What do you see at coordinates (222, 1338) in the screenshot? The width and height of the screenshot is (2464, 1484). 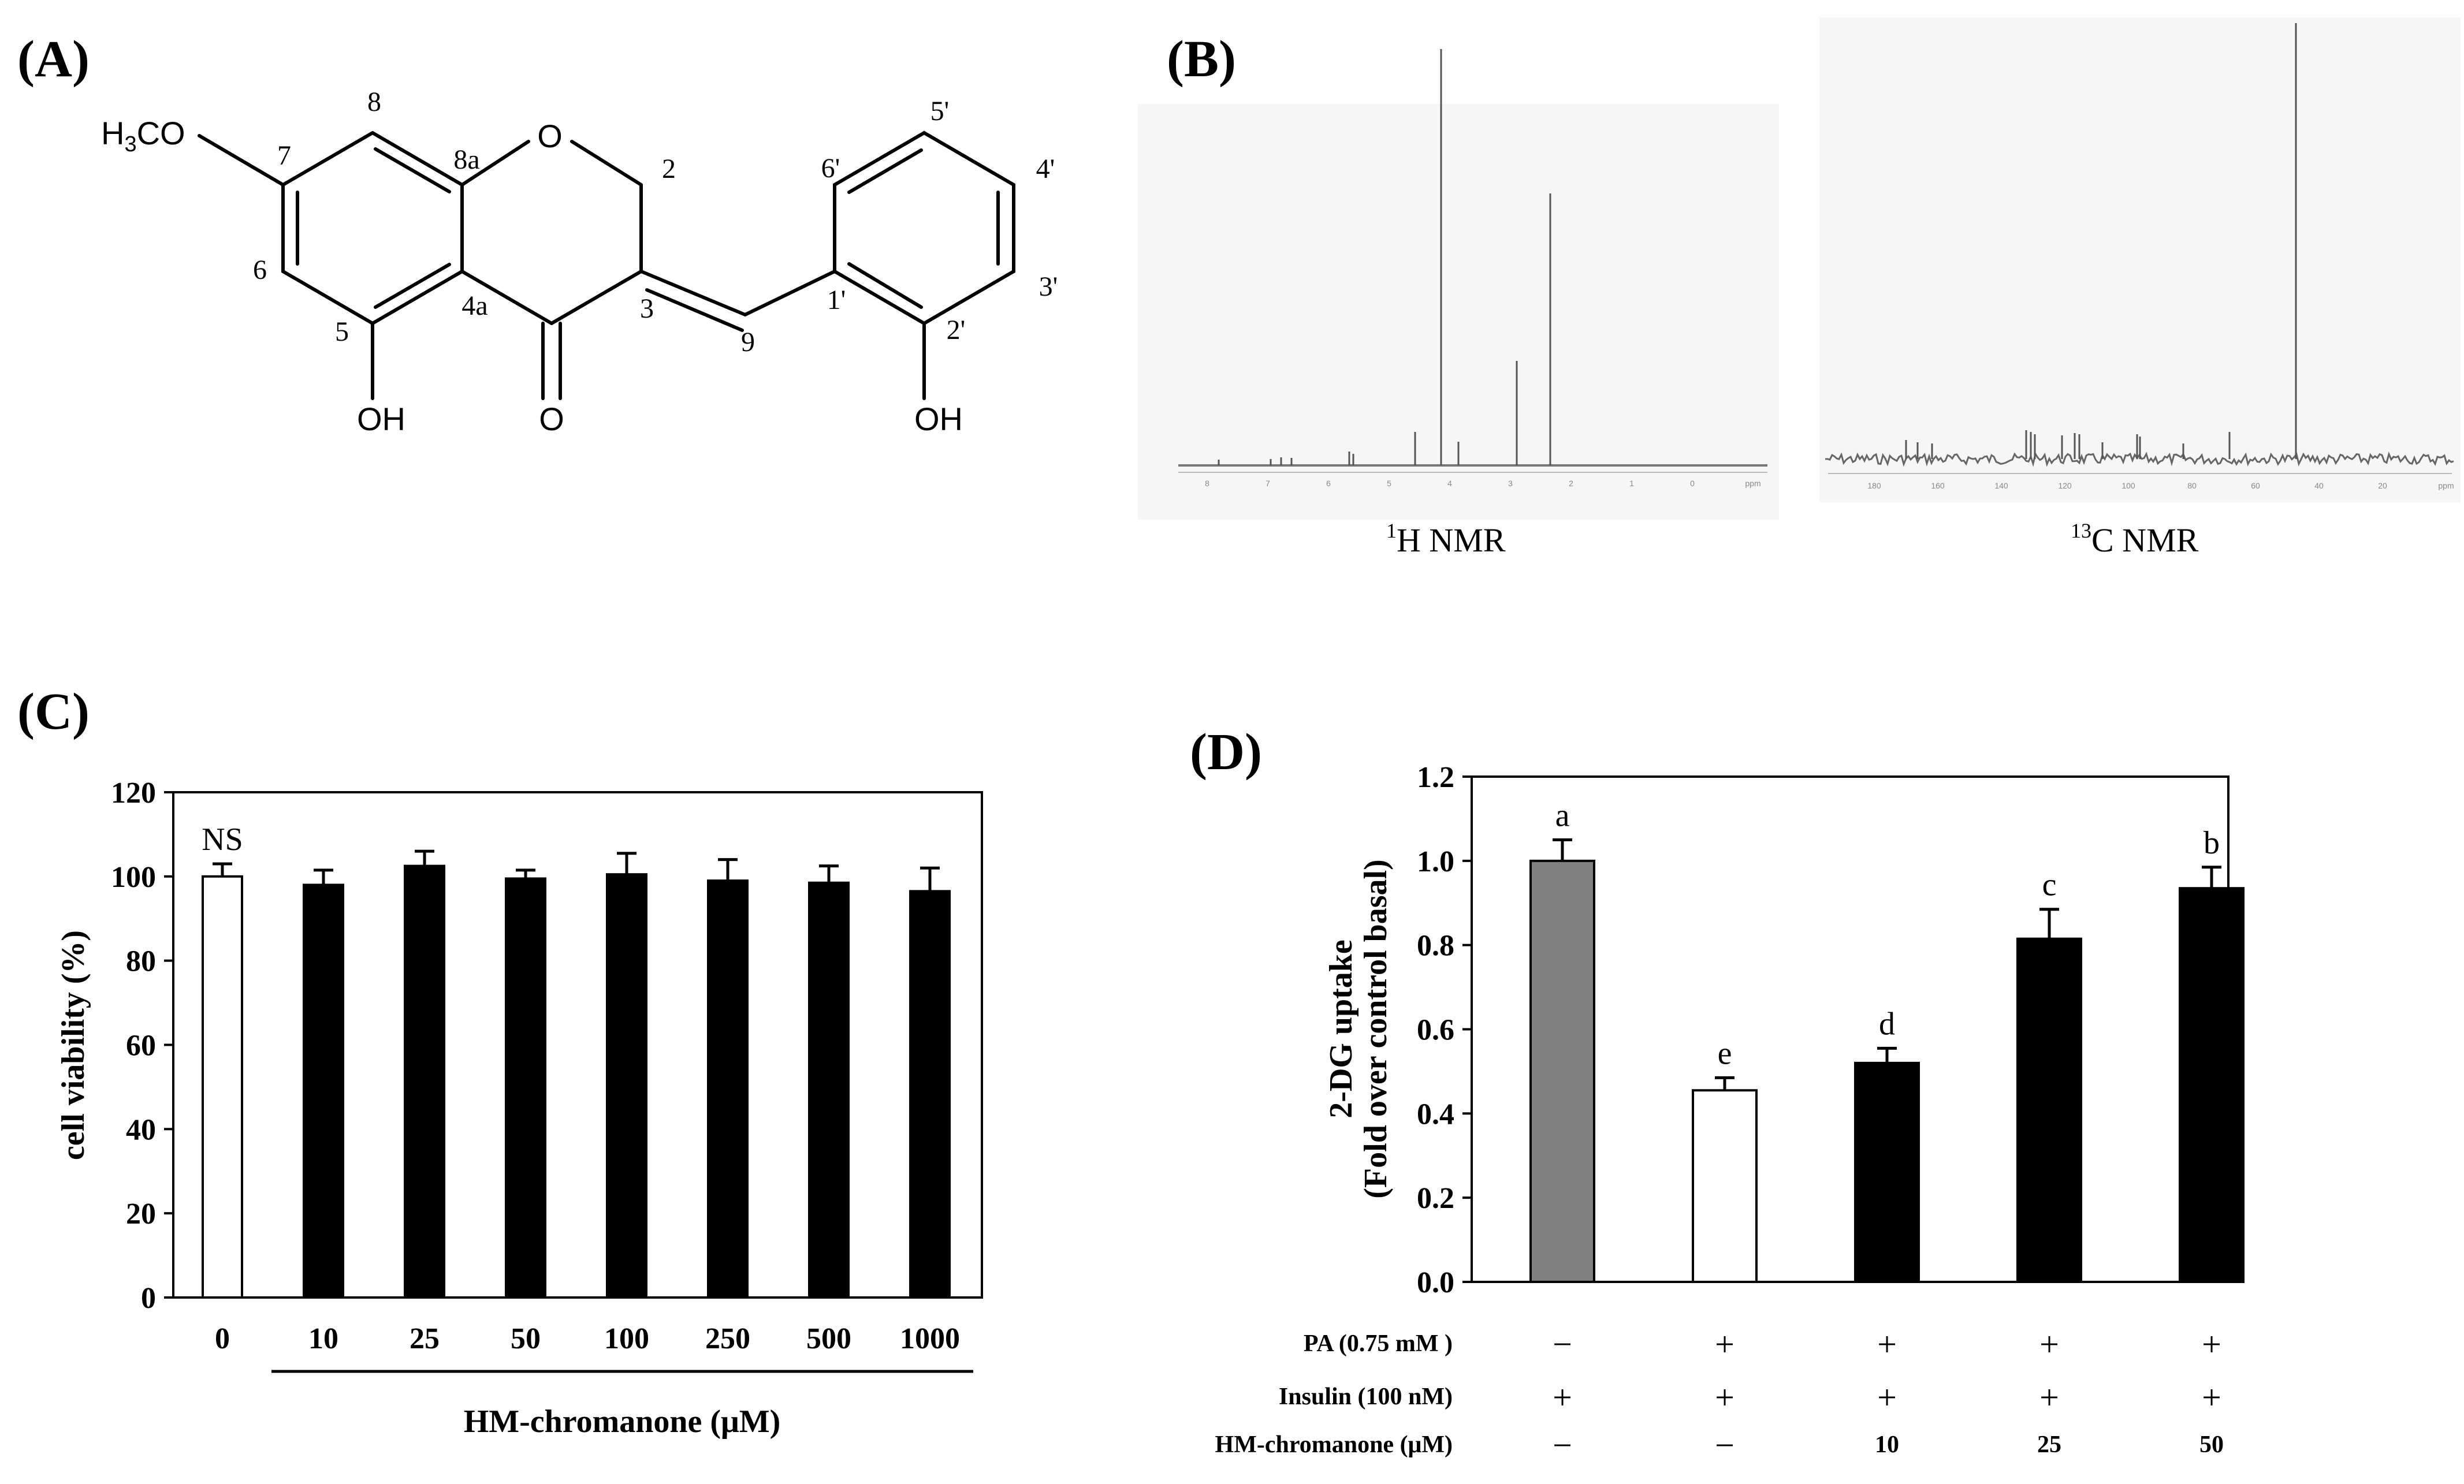 I see `x-tick-label: 0` at bounding box center [222, 1338].